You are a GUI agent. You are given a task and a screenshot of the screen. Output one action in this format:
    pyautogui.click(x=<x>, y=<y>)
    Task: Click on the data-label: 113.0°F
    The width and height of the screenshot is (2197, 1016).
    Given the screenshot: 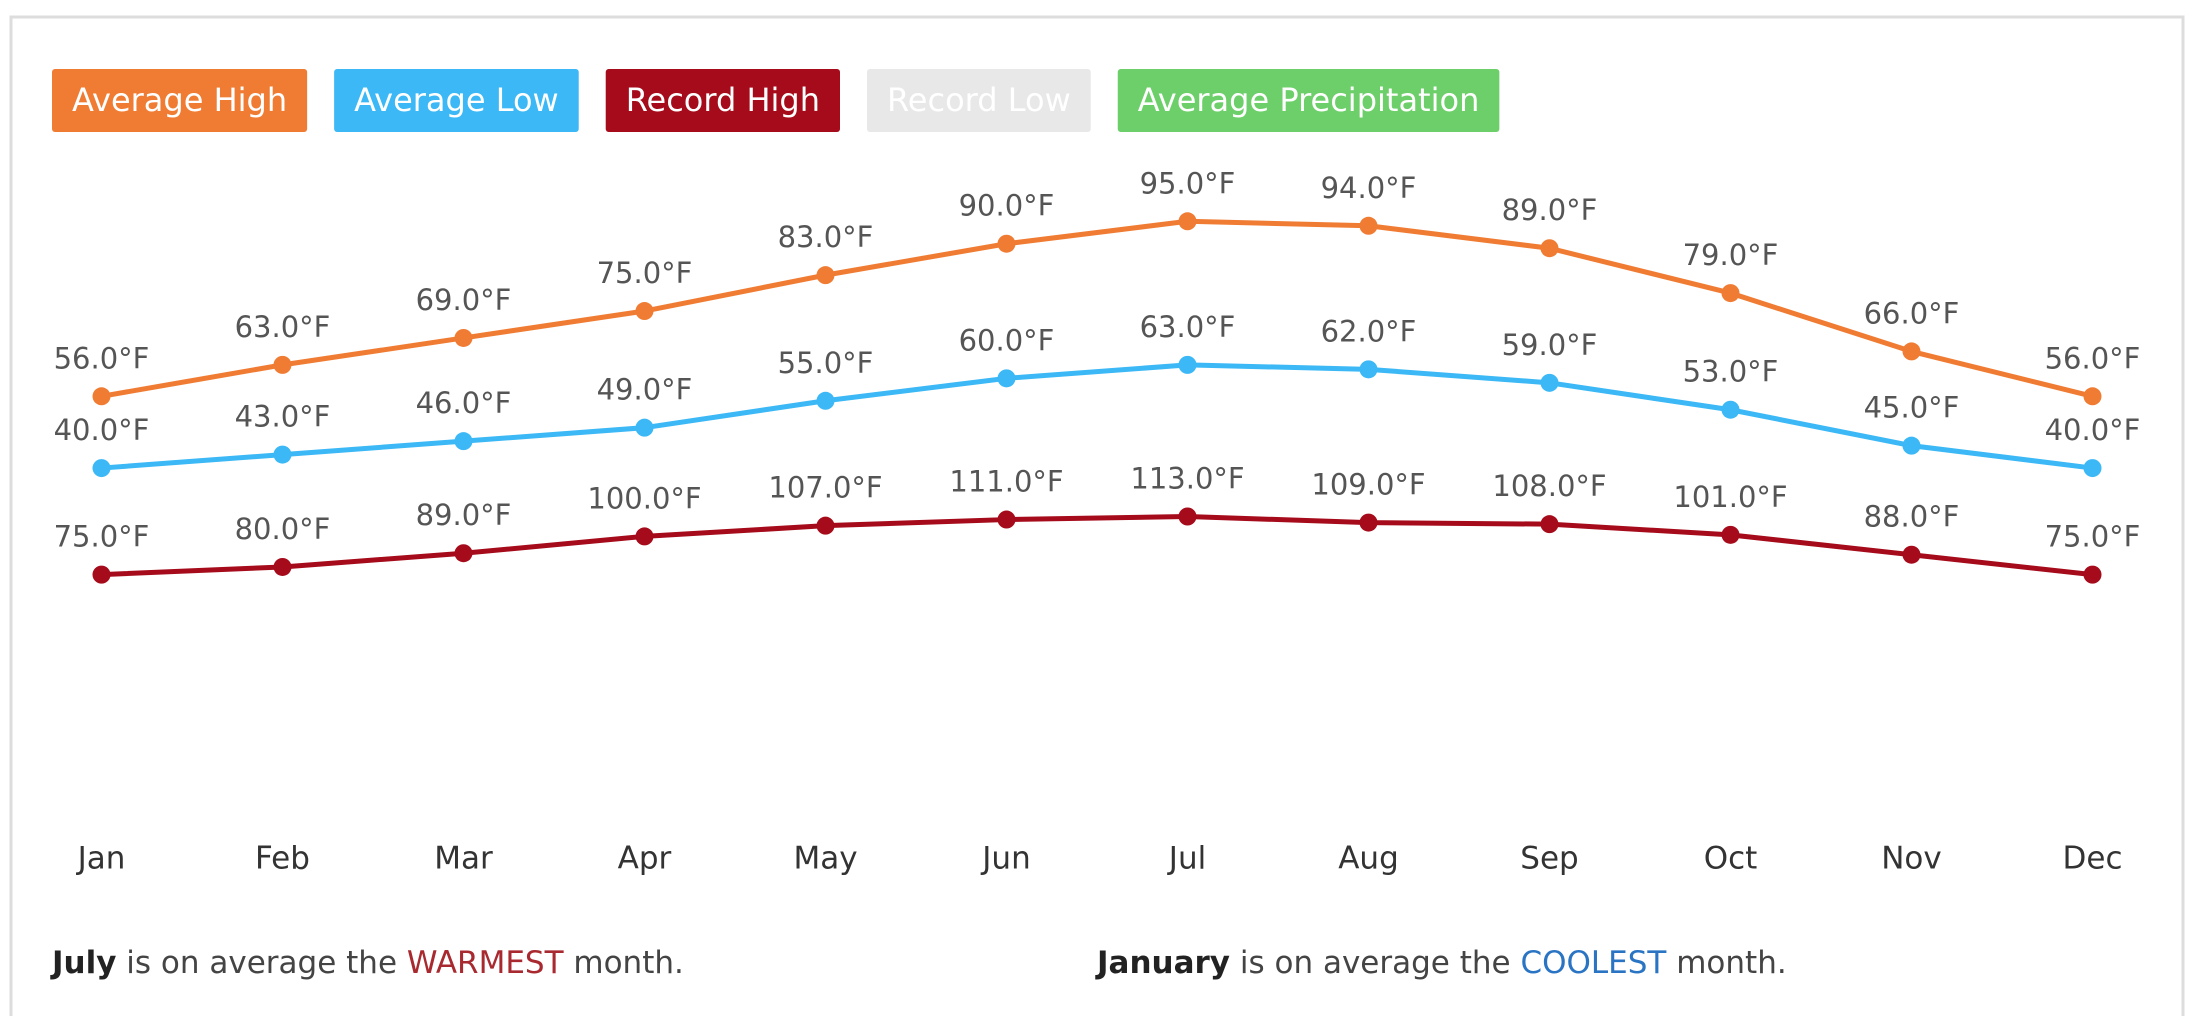 What is the action you would take?
    pyautogui.click(x=1187, y=479)
    